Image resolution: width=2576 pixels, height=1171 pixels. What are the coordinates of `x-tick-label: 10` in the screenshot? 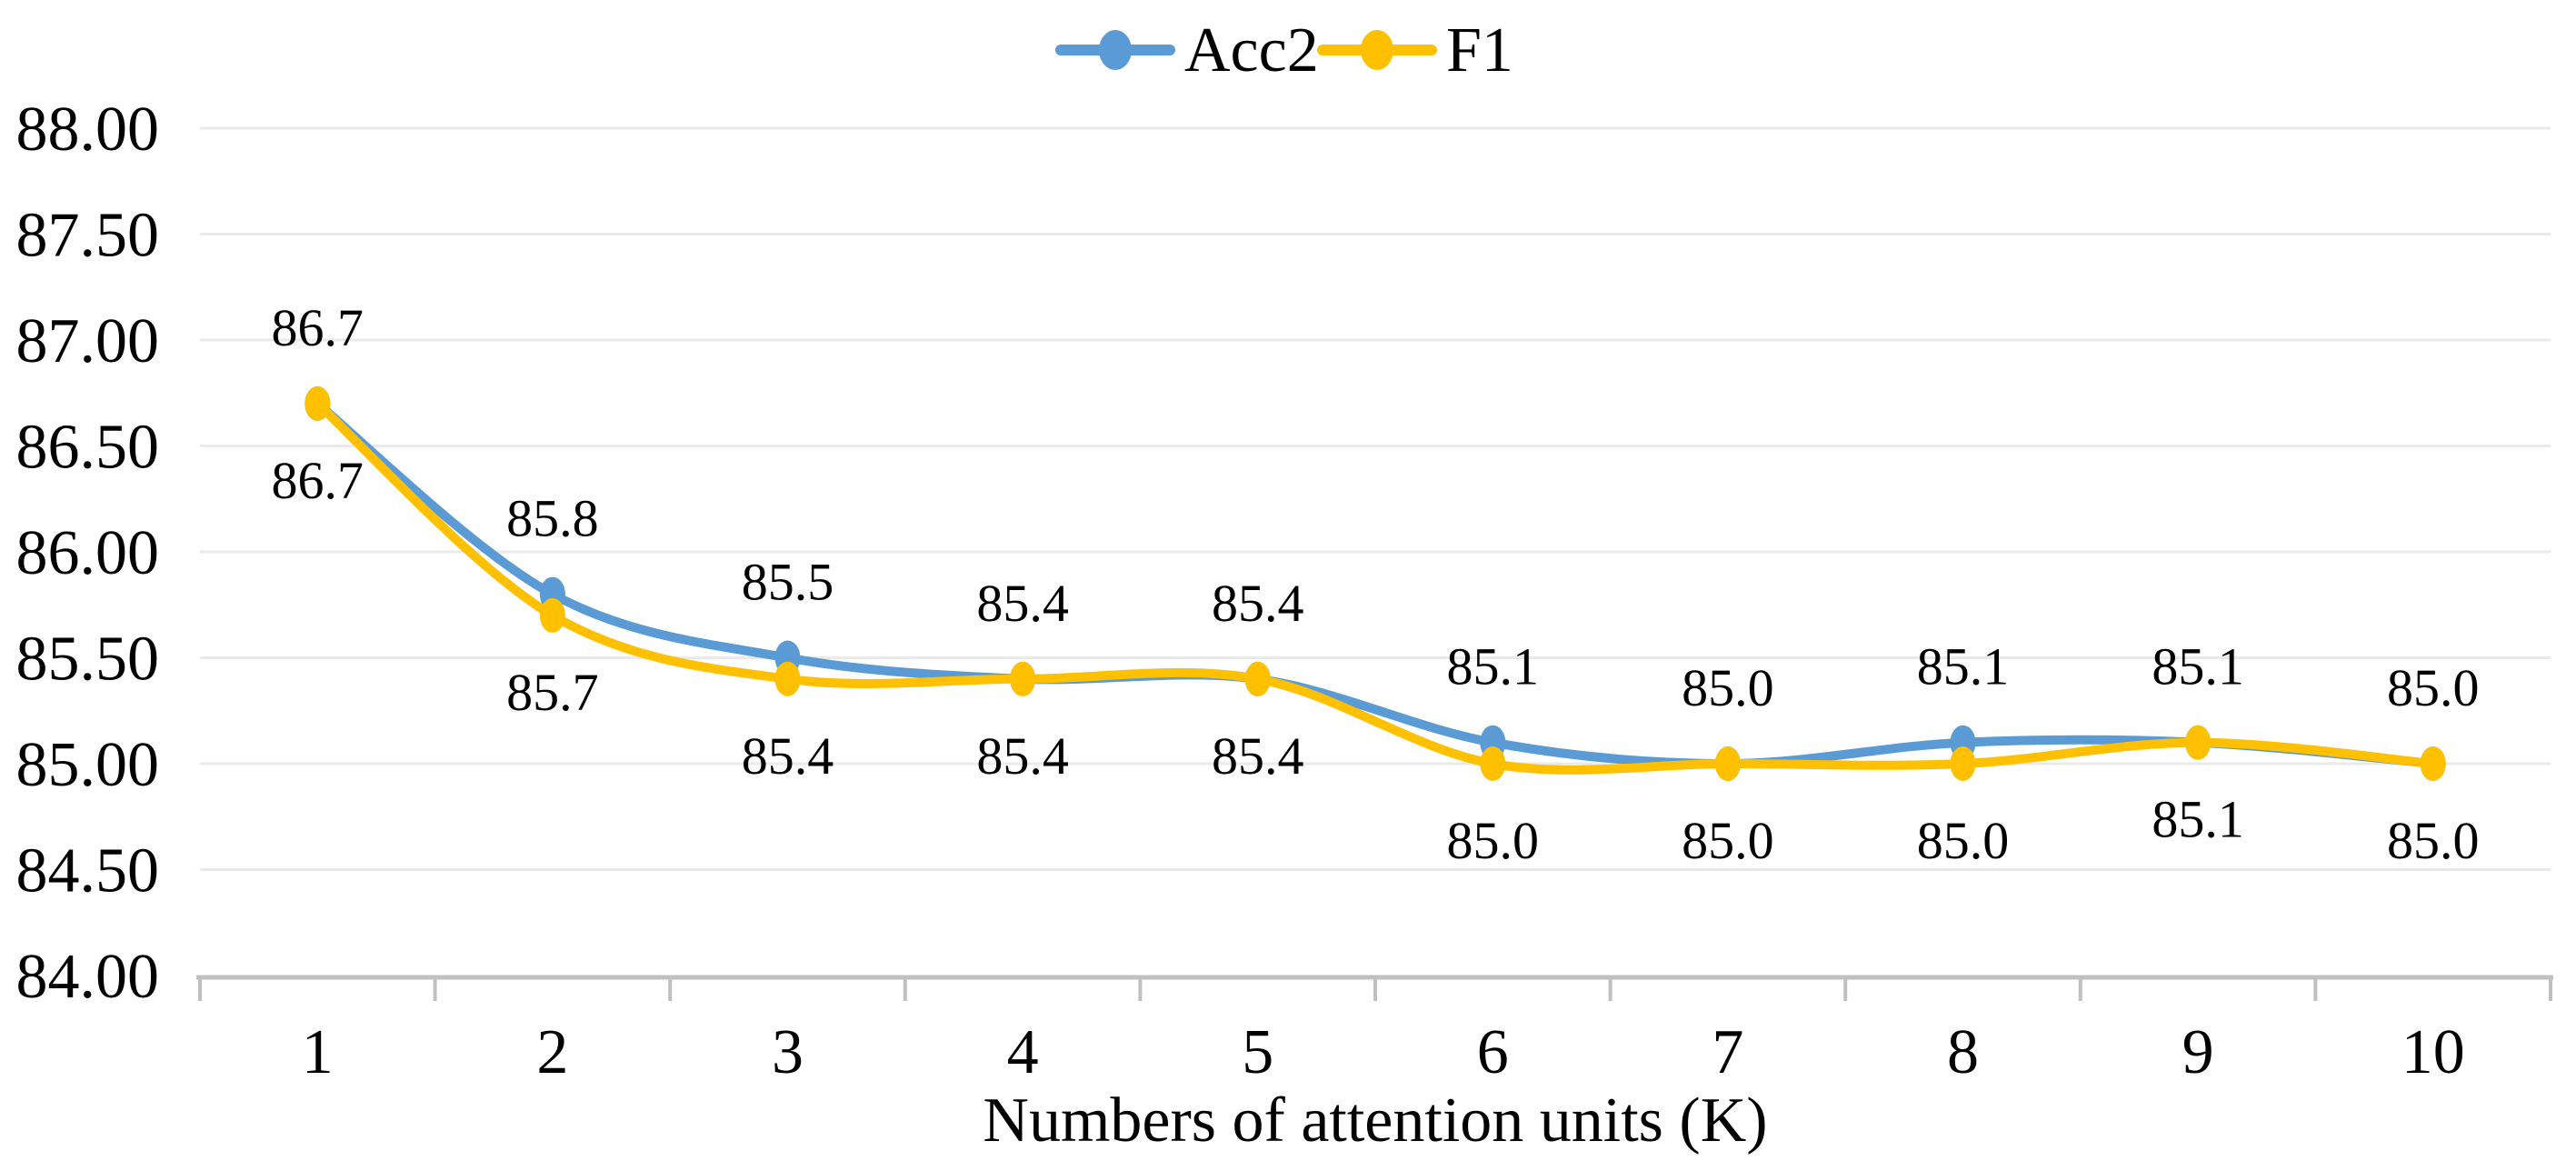 It's located at (2433, 1052).